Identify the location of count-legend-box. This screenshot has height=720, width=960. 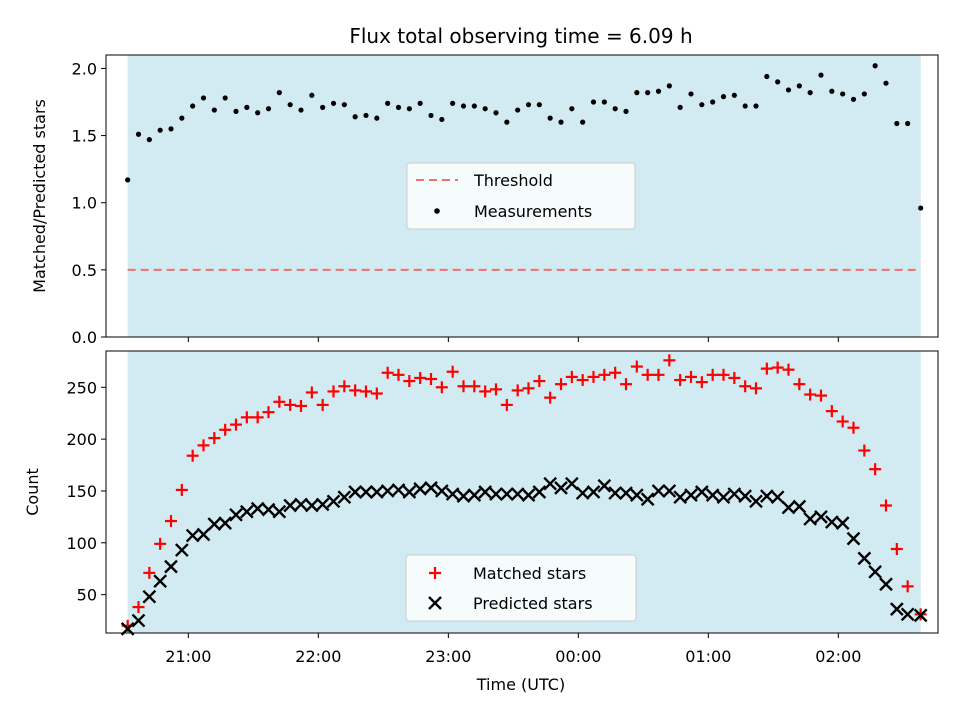
(521, 588).